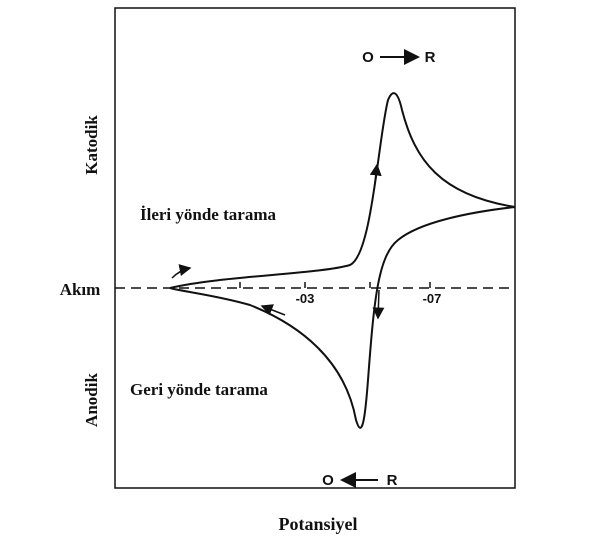 The height and width of the screenshot is (544, 595). Describe the element at coordinates (91, 400) in the screenshot. I see `bottom-label: Anodik` at that location.